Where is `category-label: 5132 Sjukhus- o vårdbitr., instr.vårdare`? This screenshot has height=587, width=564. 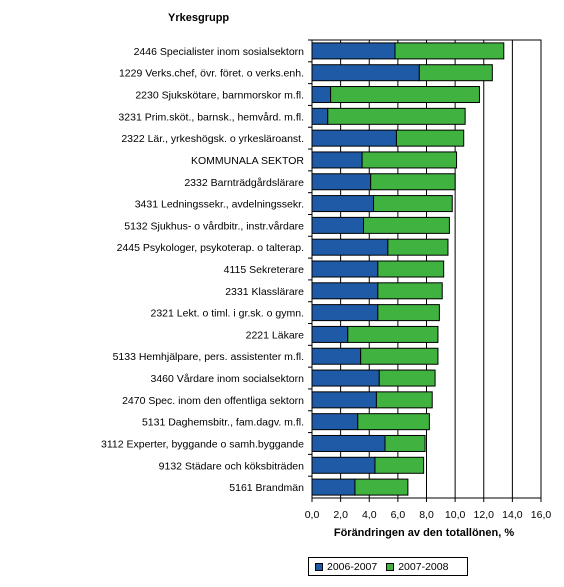
category-label: 5132 Sjukhus- o vårdbitr., instr.vårdare is located at coordinates (214, 226).